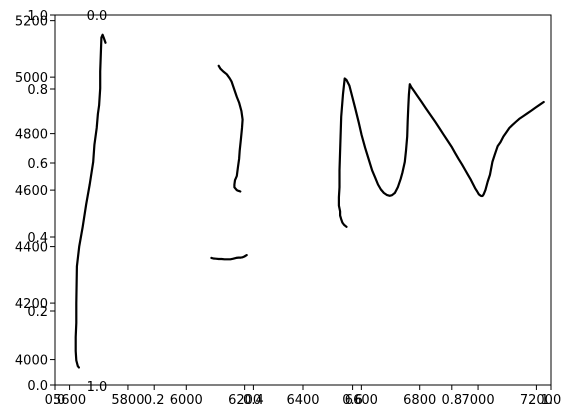  What do you see at coordinates (69, 400) in the screenshot?
I see `x-tick-label: 5600` at bounding box center [69, 400].